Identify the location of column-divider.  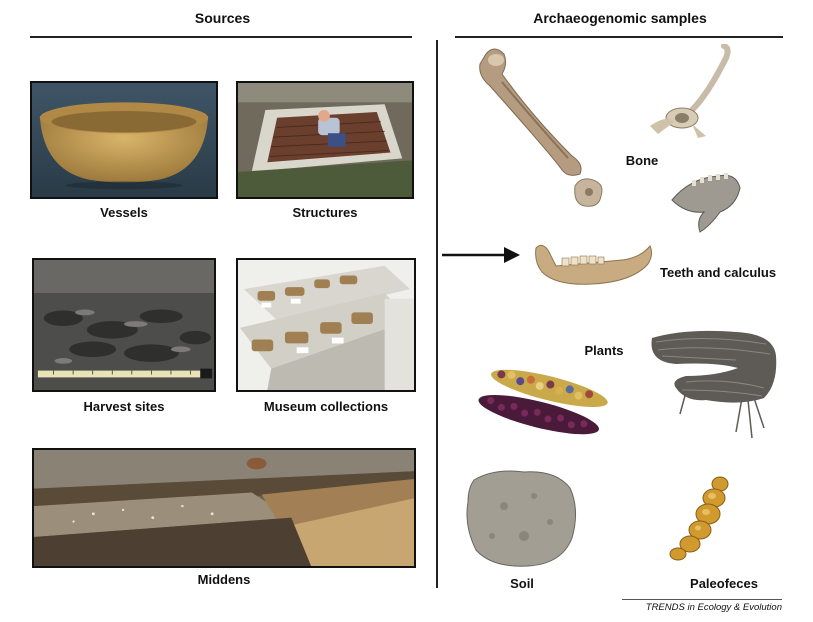
(437, 314).